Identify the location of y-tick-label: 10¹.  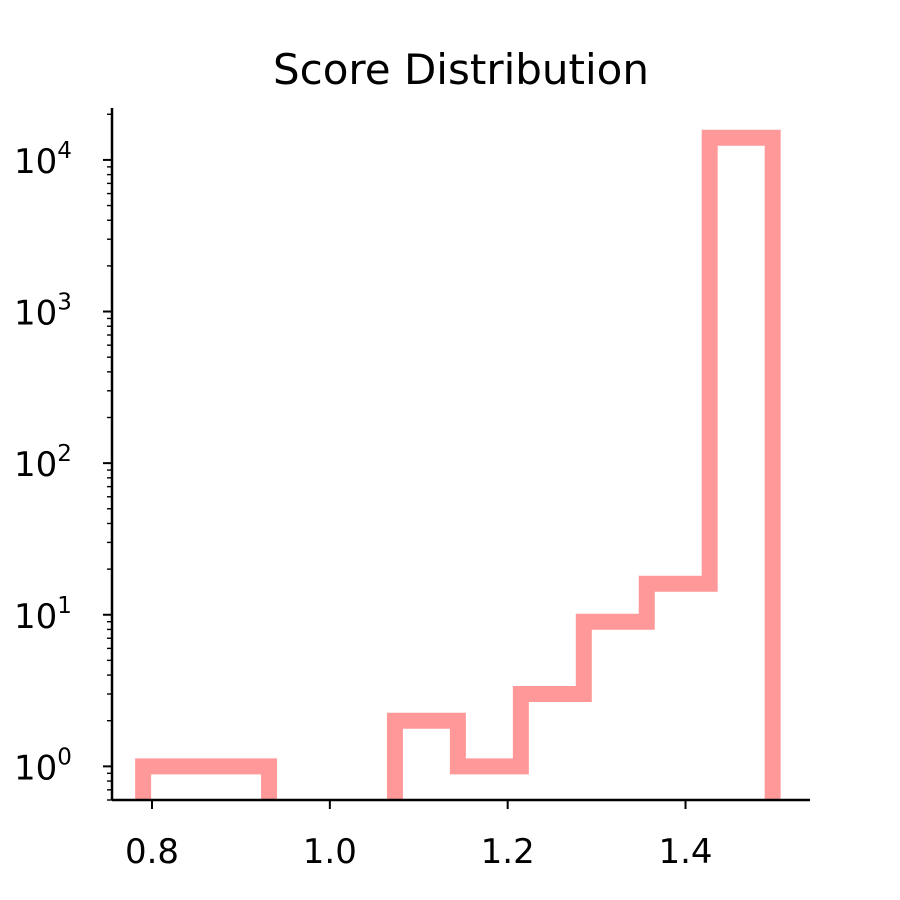
(43, 615).